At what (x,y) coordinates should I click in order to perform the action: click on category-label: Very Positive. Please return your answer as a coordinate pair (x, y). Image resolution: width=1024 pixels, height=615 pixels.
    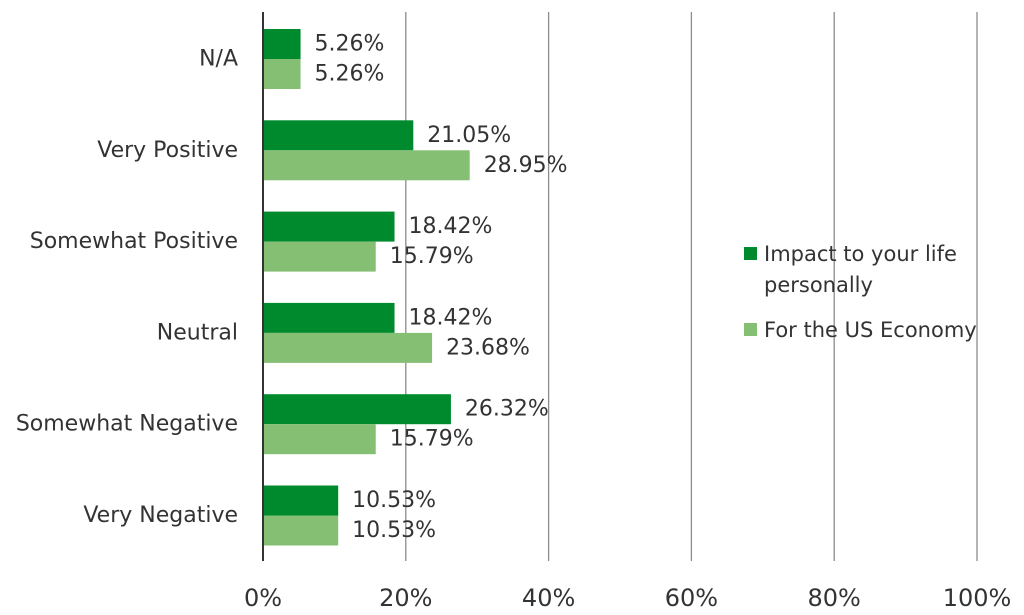
    Looking at the image, I should click on (167, 150).